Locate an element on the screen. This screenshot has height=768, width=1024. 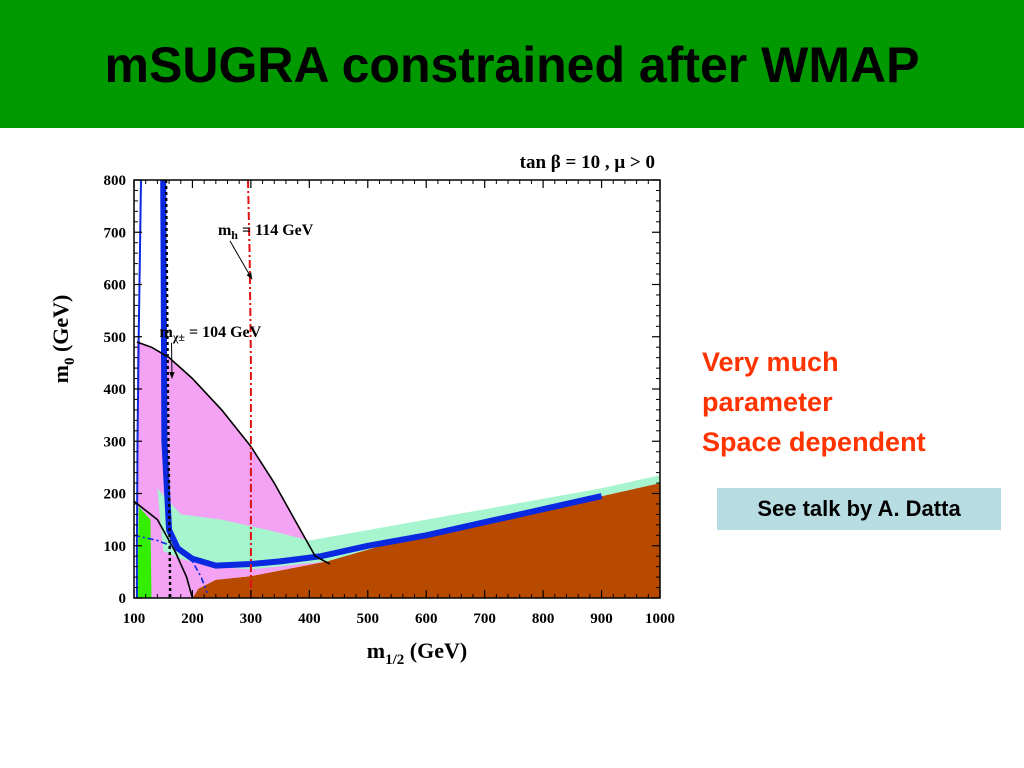
side-note-line-2: parameter is located at coordinates (767, 402).